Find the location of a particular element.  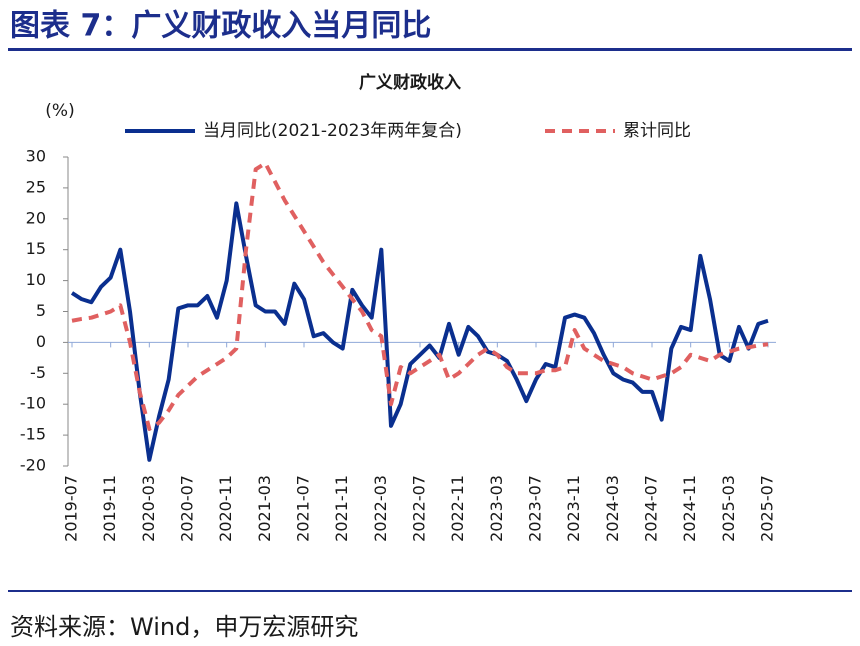

chart-title: 广义财政收入 is located at coordinates (410, 82).